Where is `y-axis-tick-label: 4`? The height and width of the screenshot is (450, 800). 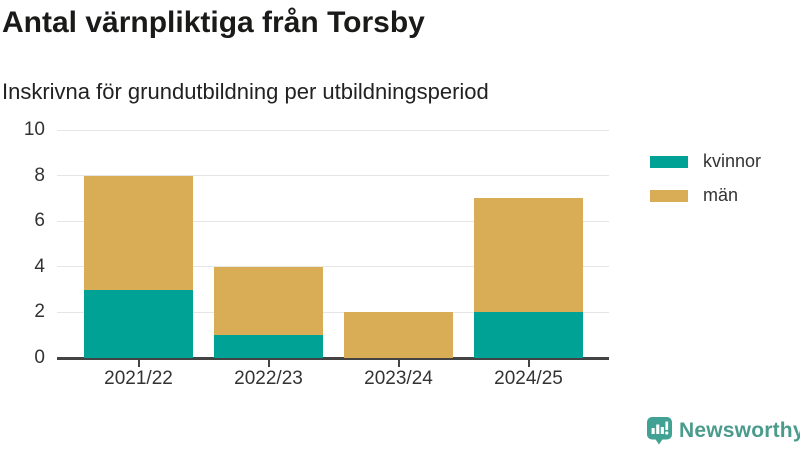 y-axis-tick-label: 4 is located at coordinates (39, 266).